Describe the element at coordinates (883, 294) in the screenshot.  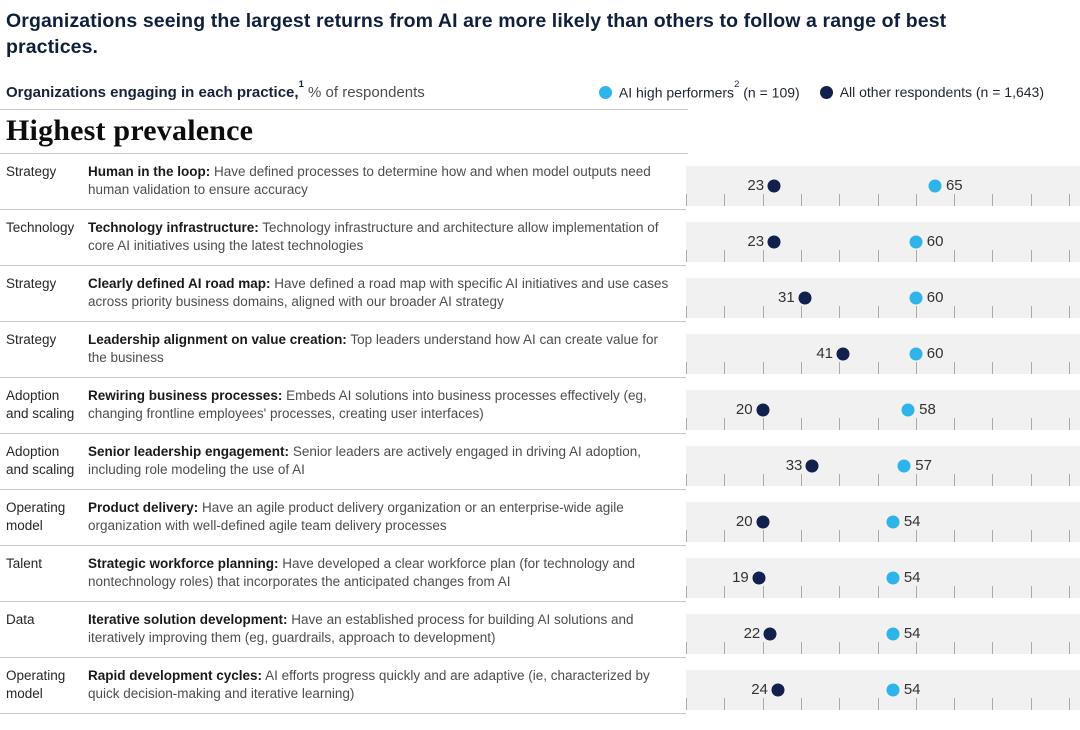
I see `dot-plot: 31 60` at that location.